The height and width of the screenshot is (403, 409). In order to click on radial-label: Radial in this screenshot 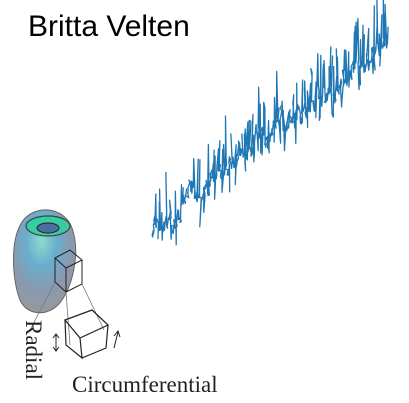, I will do `click(33, 350)`.